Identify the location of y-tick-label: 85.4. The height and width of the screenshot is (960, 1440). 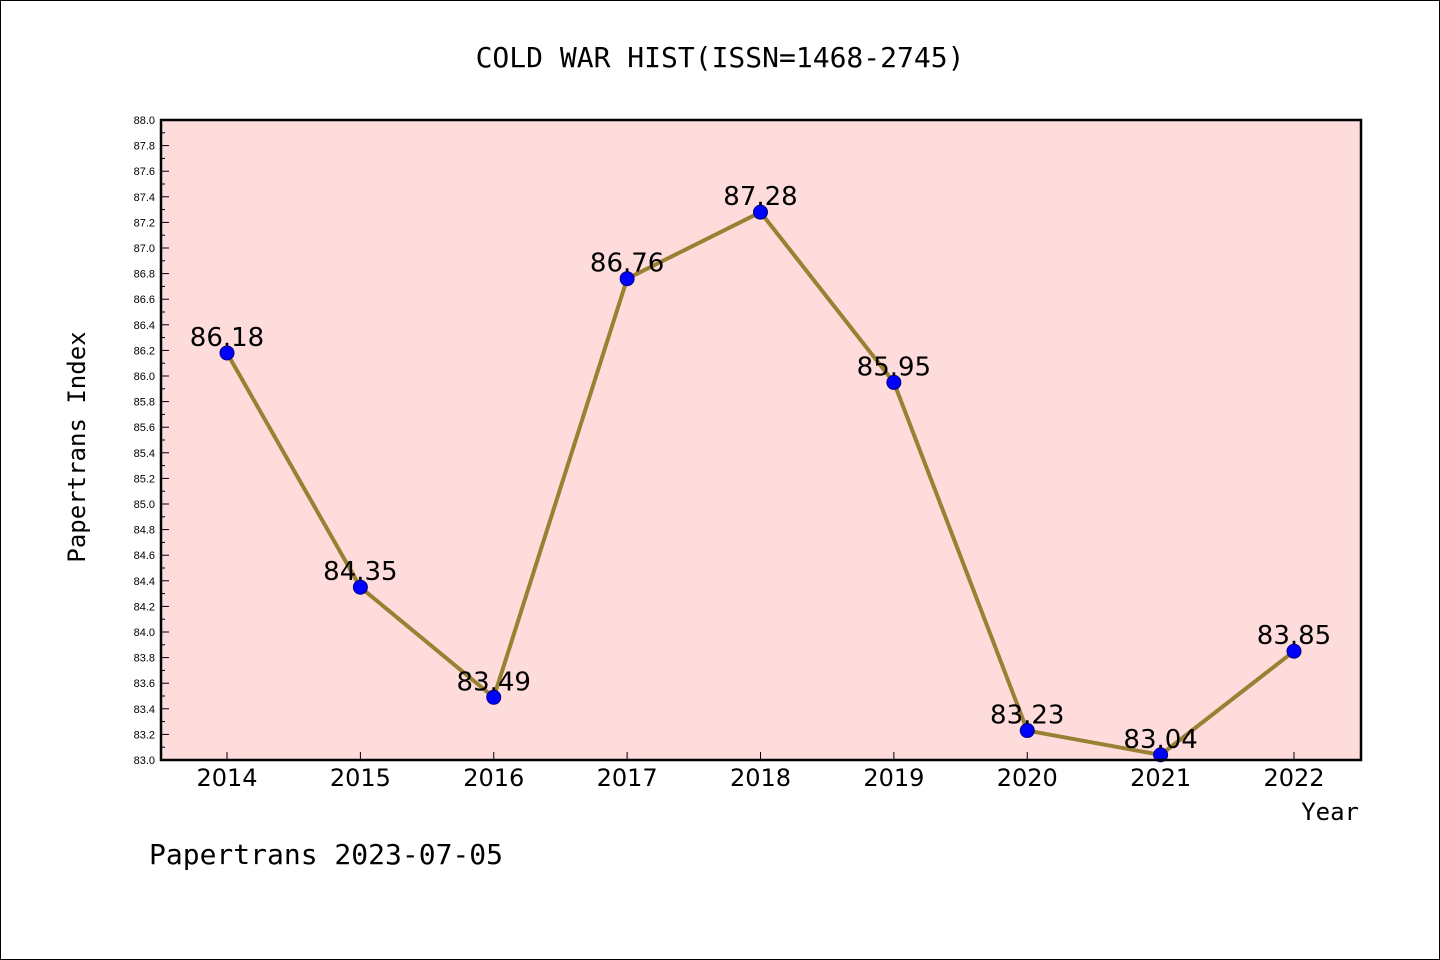
(144, 454).